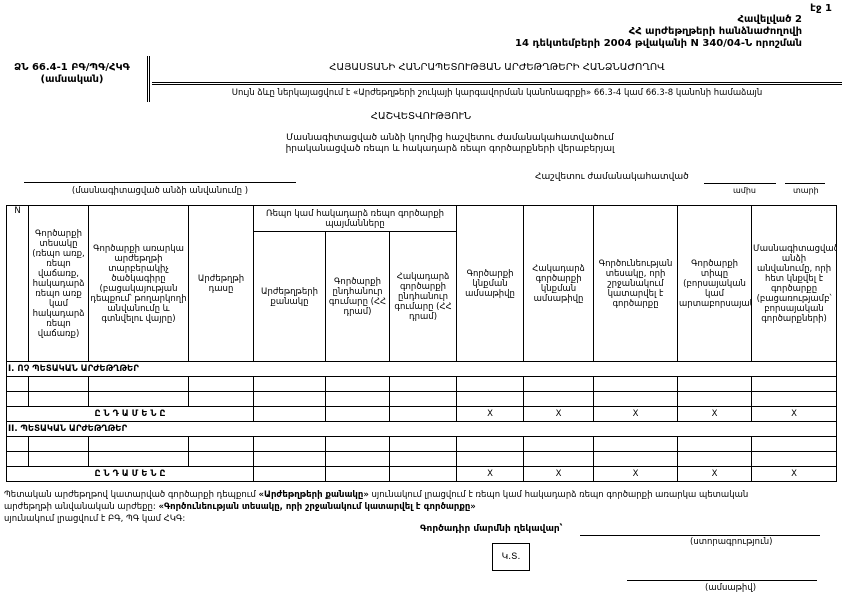 The width and height of the screenshot is (842, 596). Describe the element at coordinates (559, 283) in the screenshot. I see `header-reverse-date: Հակադարձ գործարքի կնքման ամսաթիվը` at that location.